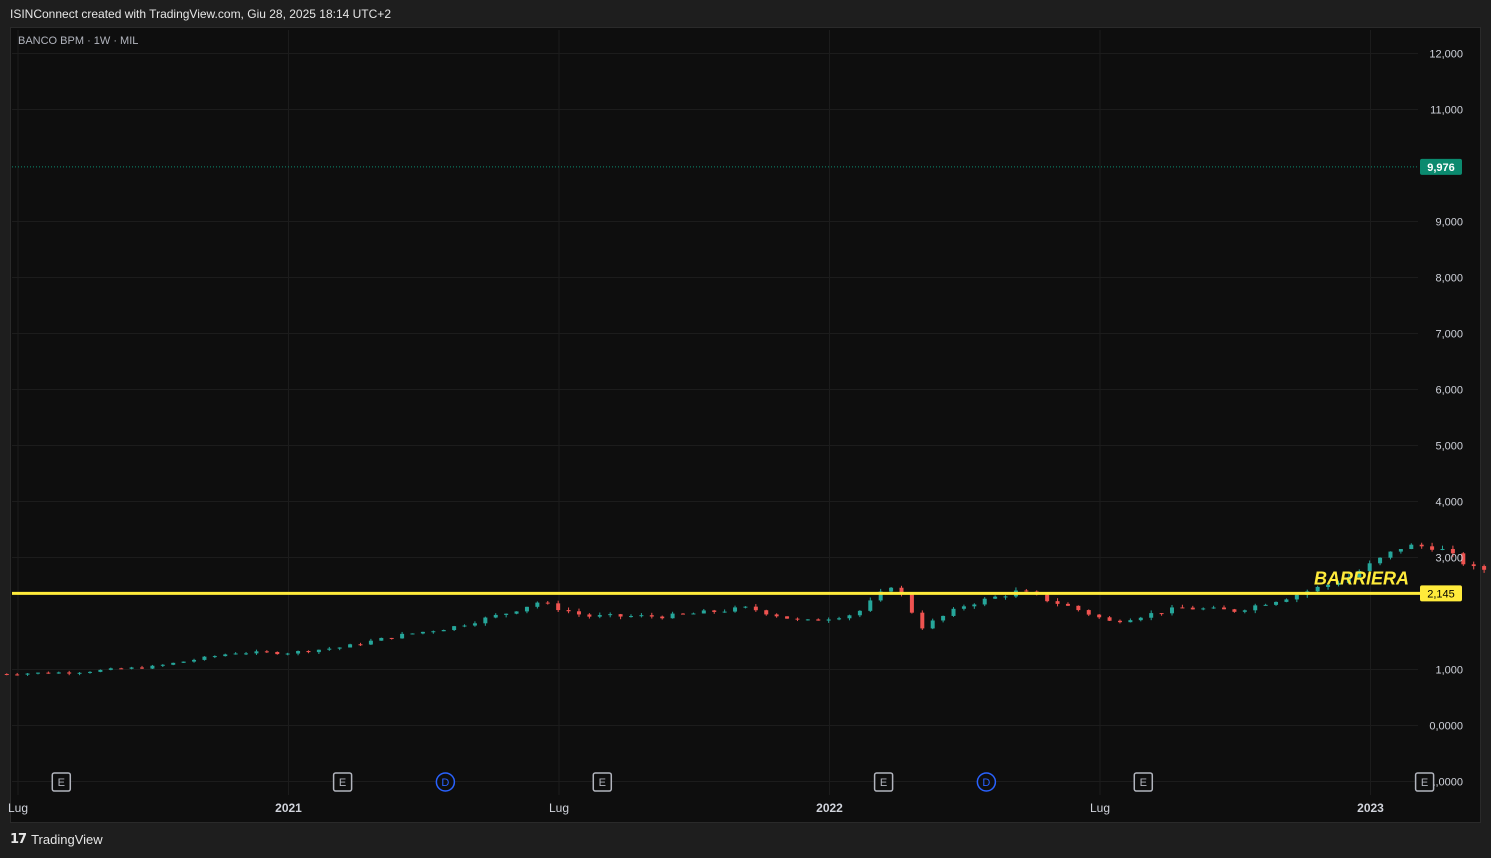 This screenshot has height=858, width=1491. Describe the element at coordinates (1449, 671) in the screenshot. I see `y-tick-label: 1,000` at that location.